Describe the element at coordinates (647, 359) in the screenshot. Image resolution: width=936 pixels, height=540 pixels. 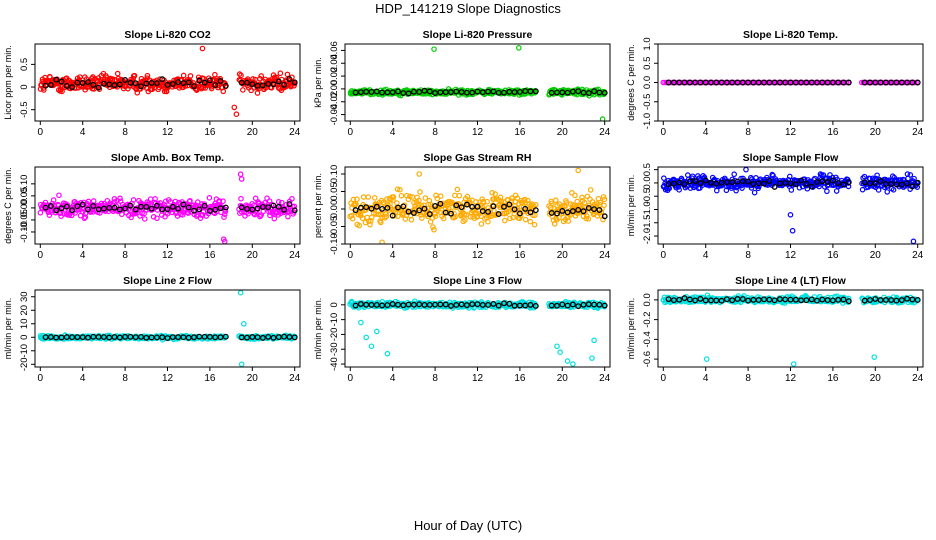
I see `y-tick-label: -0.6` at that location.